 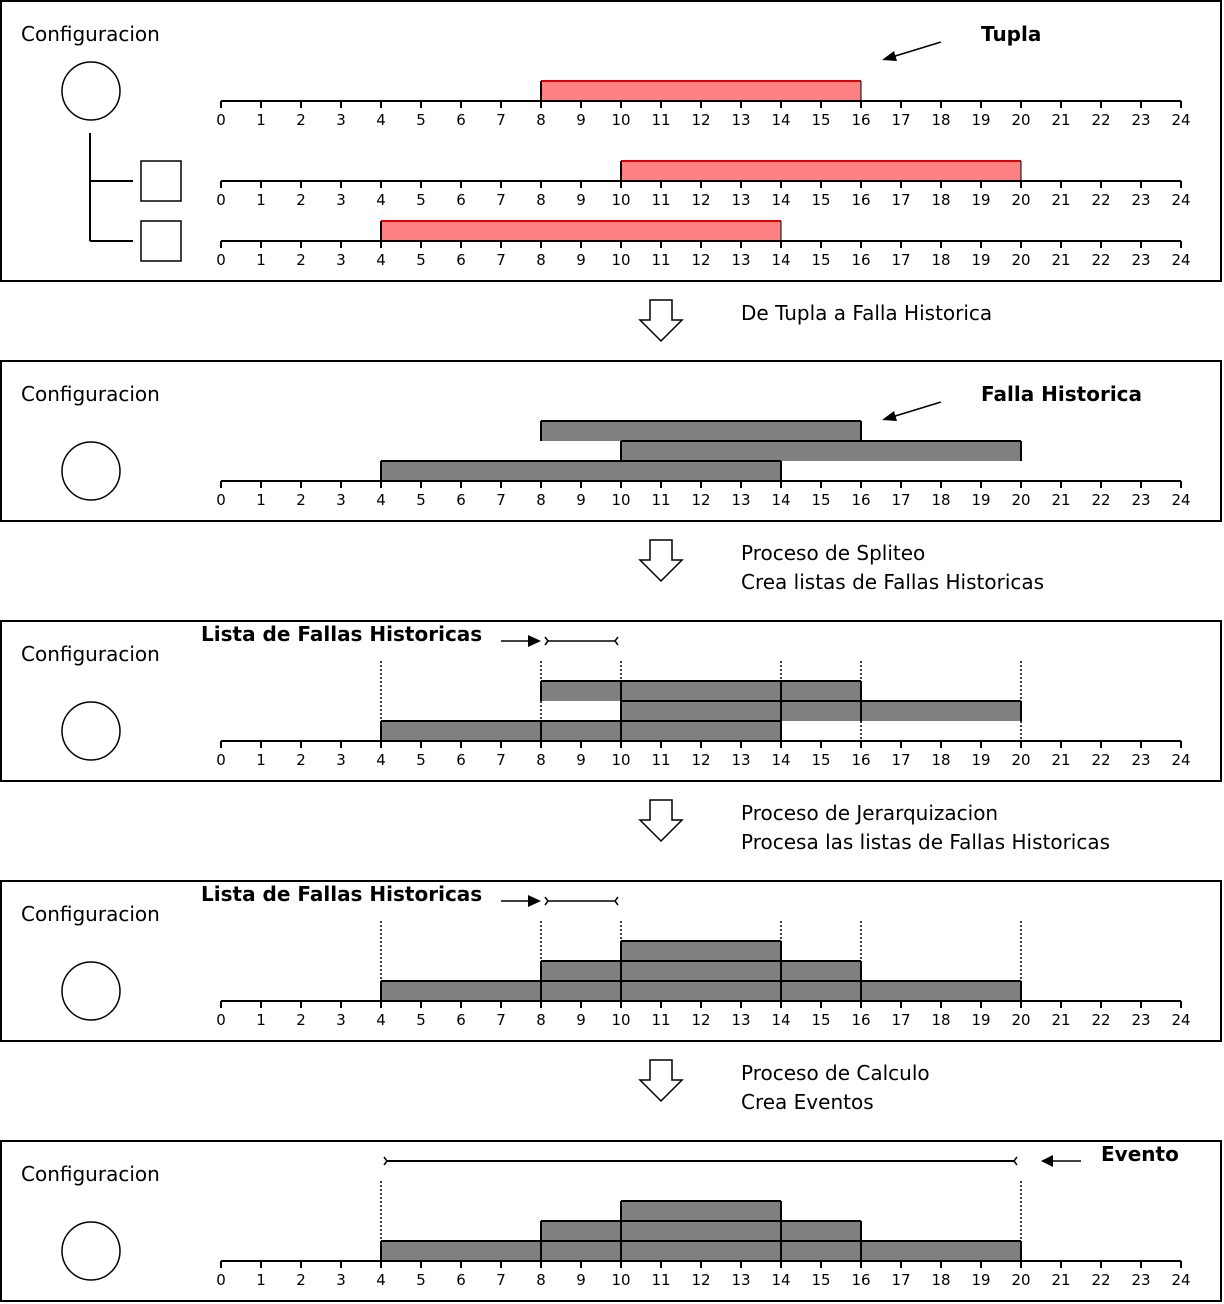 I want to click on panel-title: Falla Historica, so click(x=1061, y=394).